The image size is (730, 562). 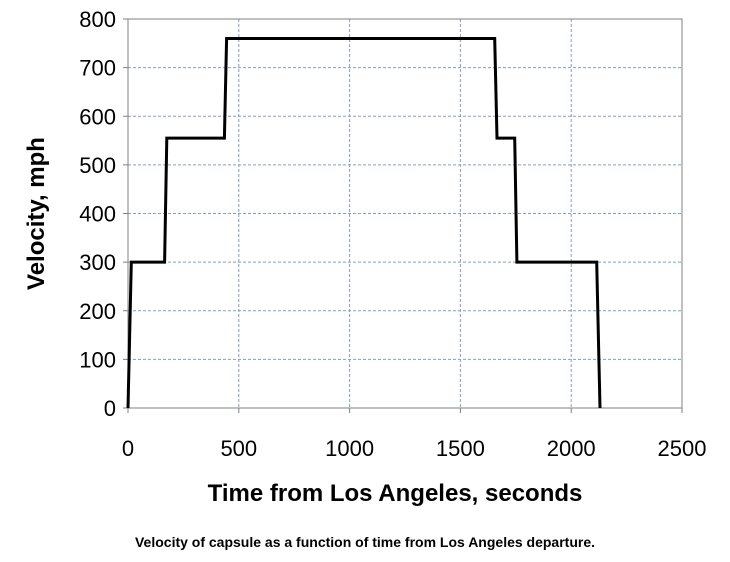 What do you see at coordinates (97, 262) in the screenshot?
I see `y-tick-label: 300` at bounding box center [97, 262].